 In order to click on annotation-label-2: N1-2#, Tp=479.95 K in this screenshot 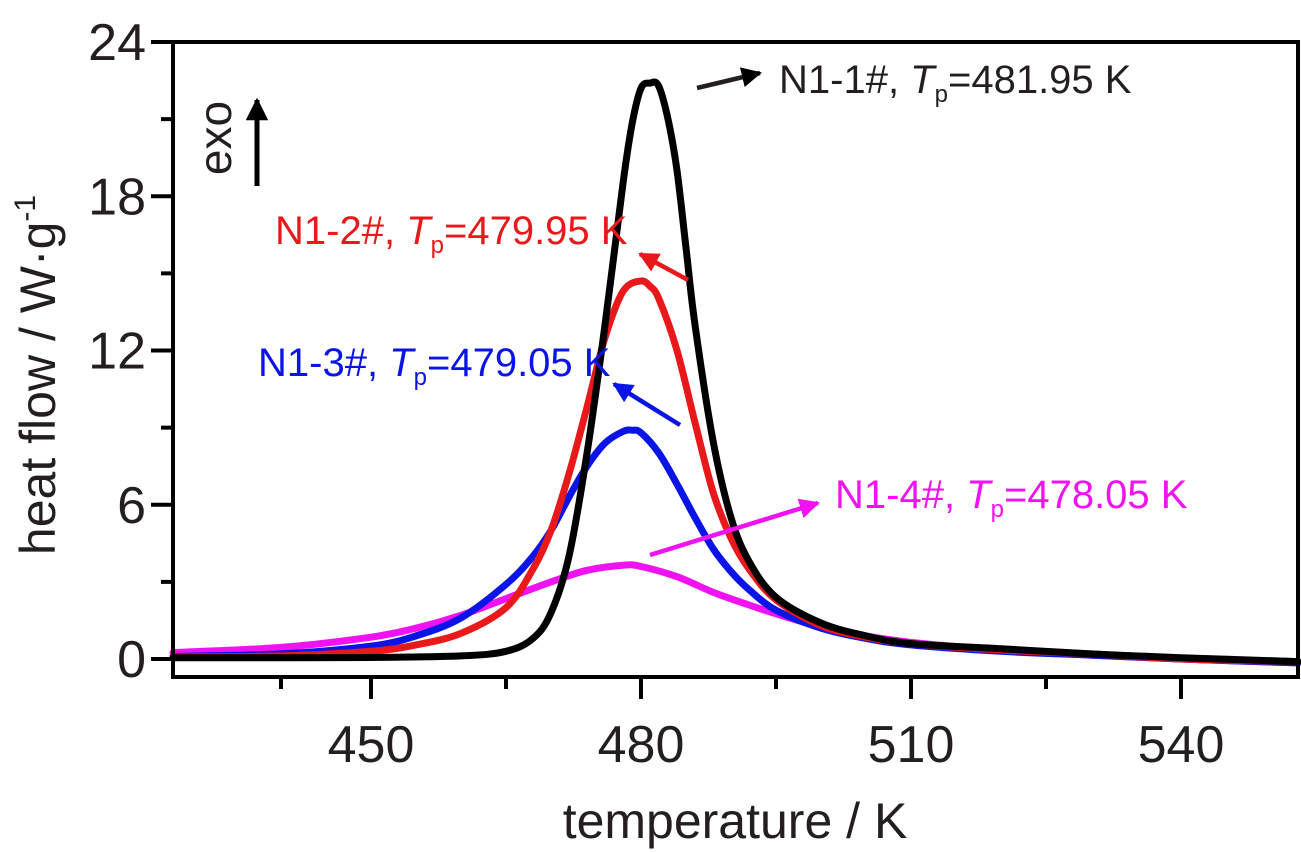, I will do `click(451, 234)`.